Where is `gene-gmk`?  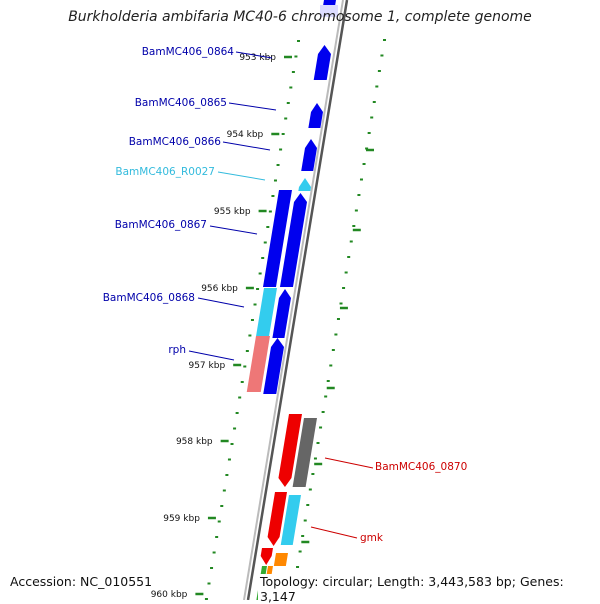
gene-gmk is located at coordinates (267, 556).